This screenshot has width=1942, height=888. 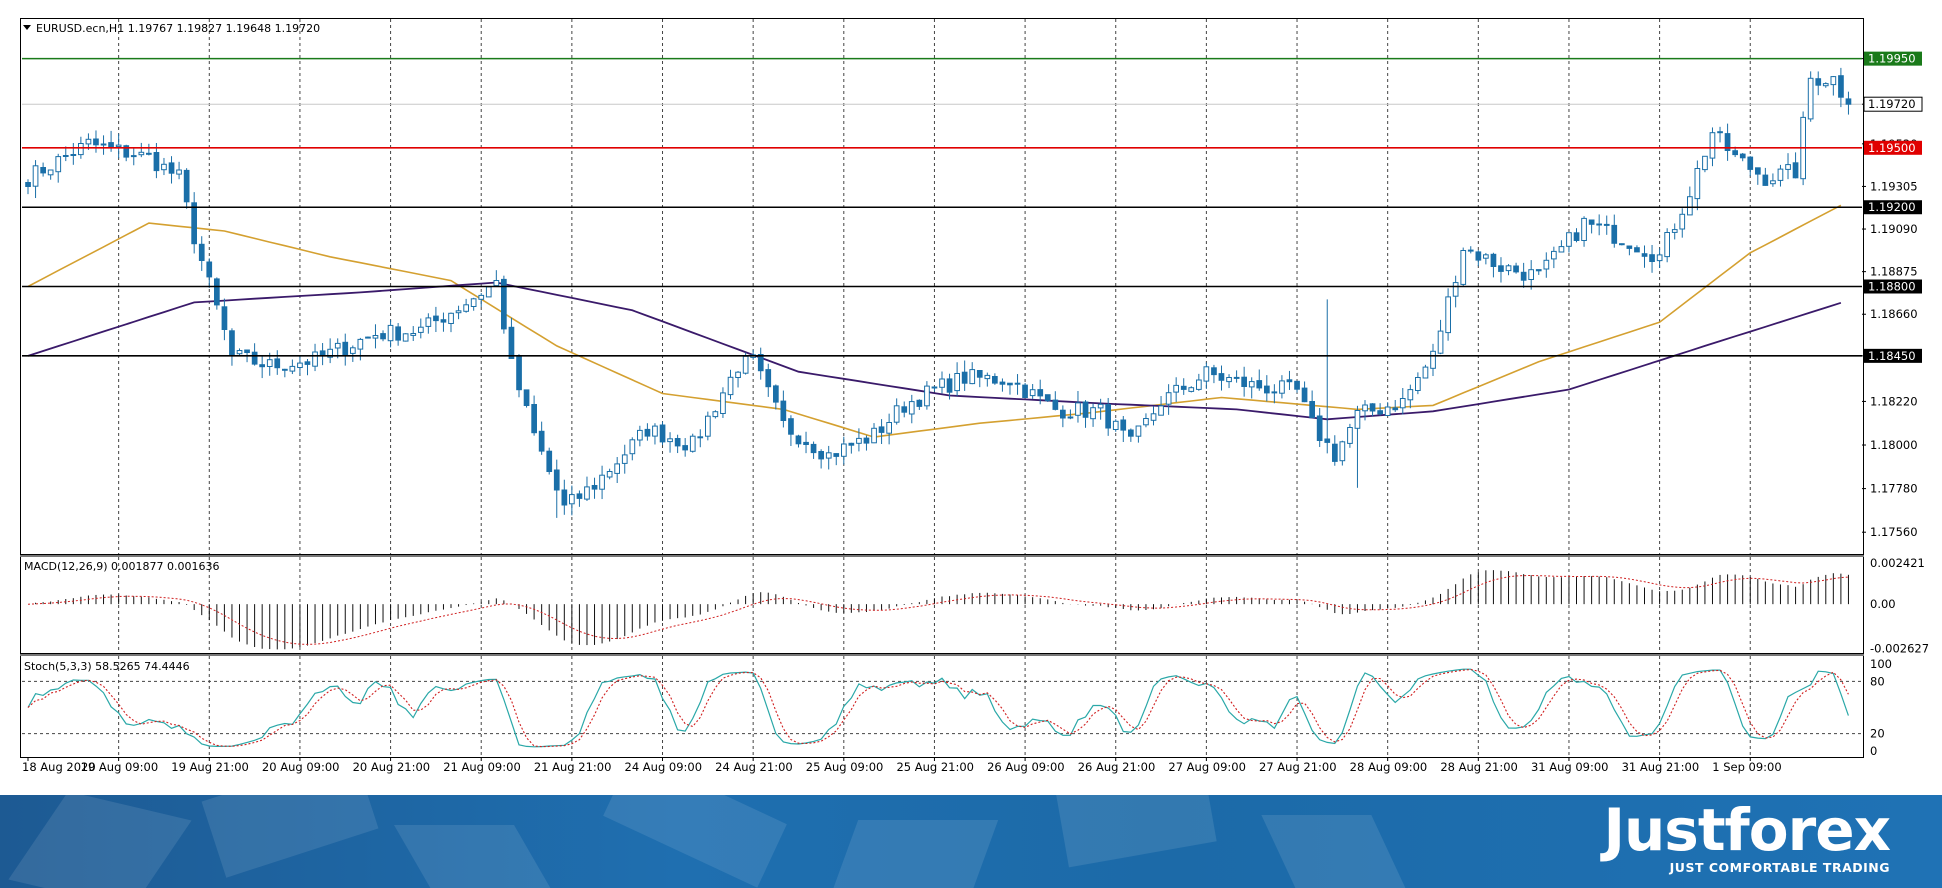 What do you see at coordinates (1661, 767) in the screenshot?
I see `x-tick-label: 31 Aug 21:00` at bounding box center [1661, 767].